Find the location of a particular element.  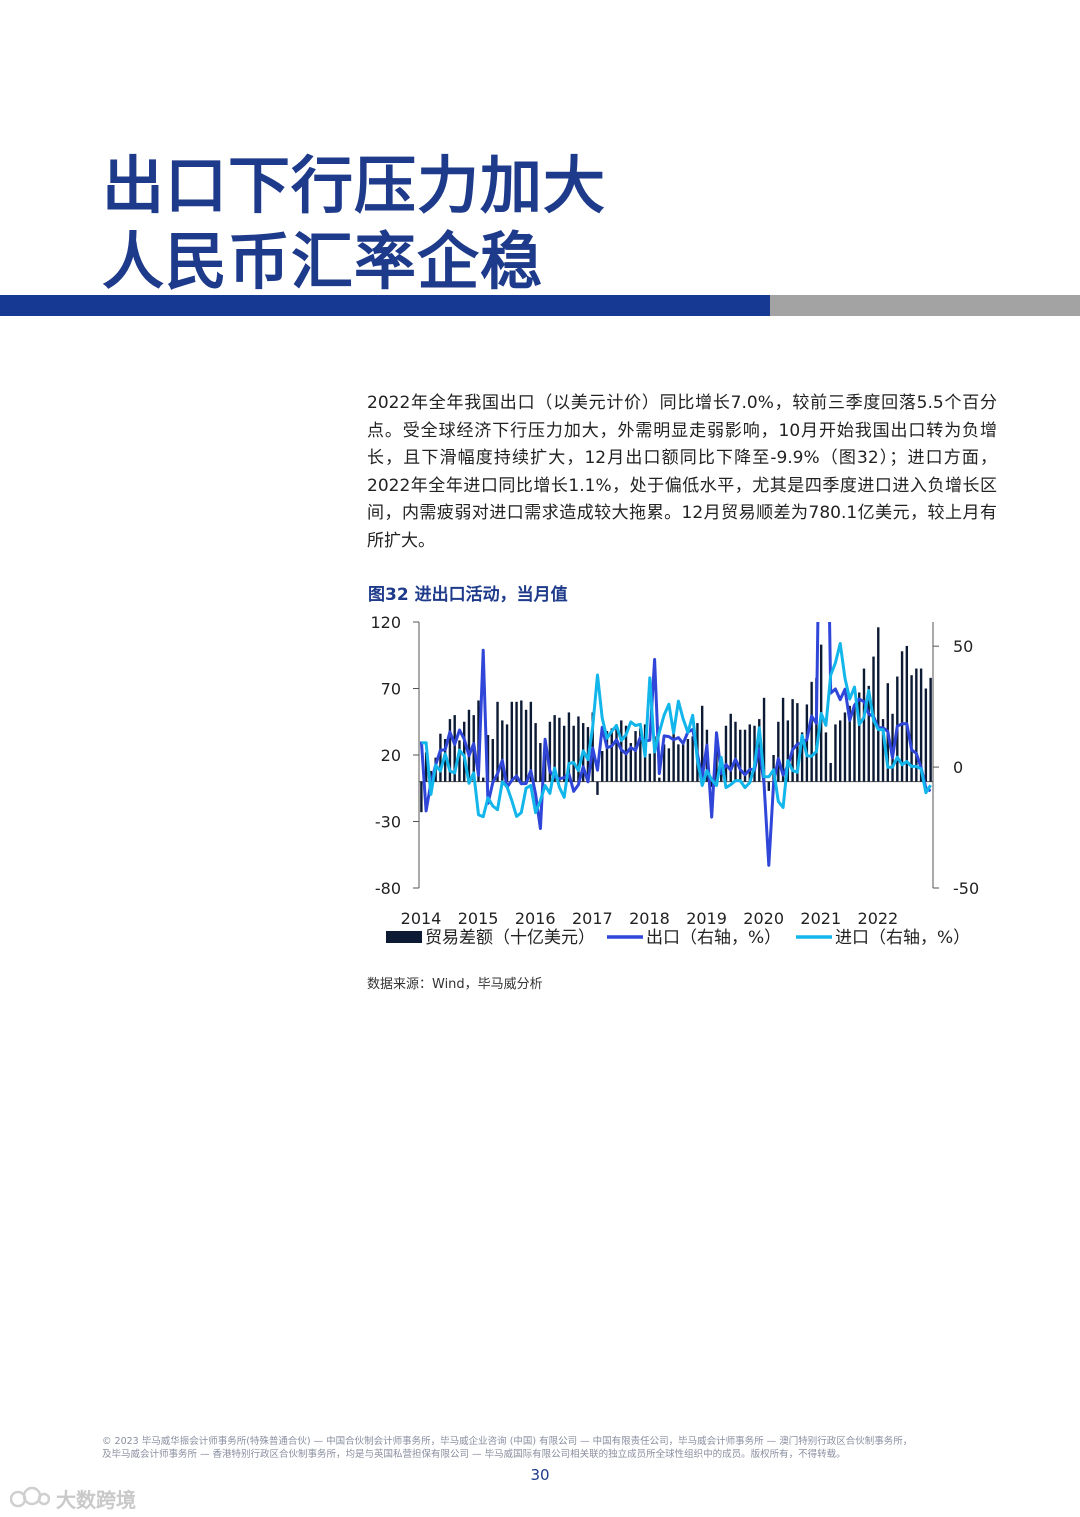

x-tick-label: 2022 is located at coordinates (878, 918).